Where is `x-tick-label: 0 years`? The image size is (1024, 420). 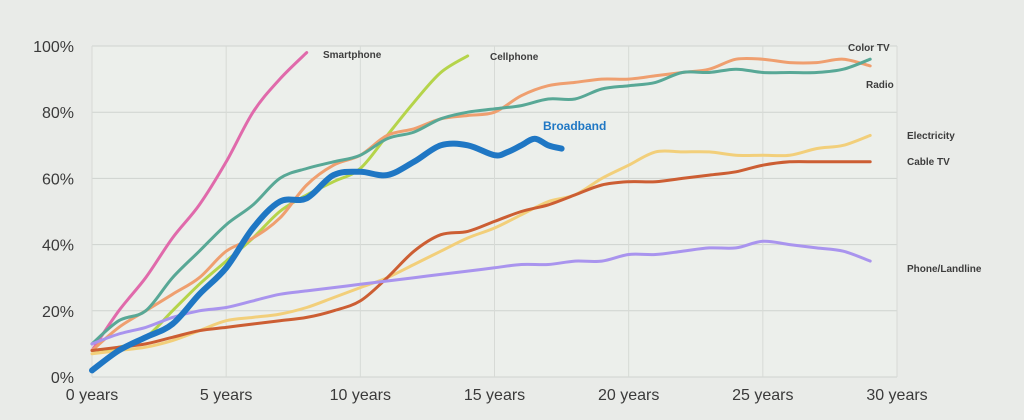 x-tick-label: 0 years is located at coordinates (92, 395).